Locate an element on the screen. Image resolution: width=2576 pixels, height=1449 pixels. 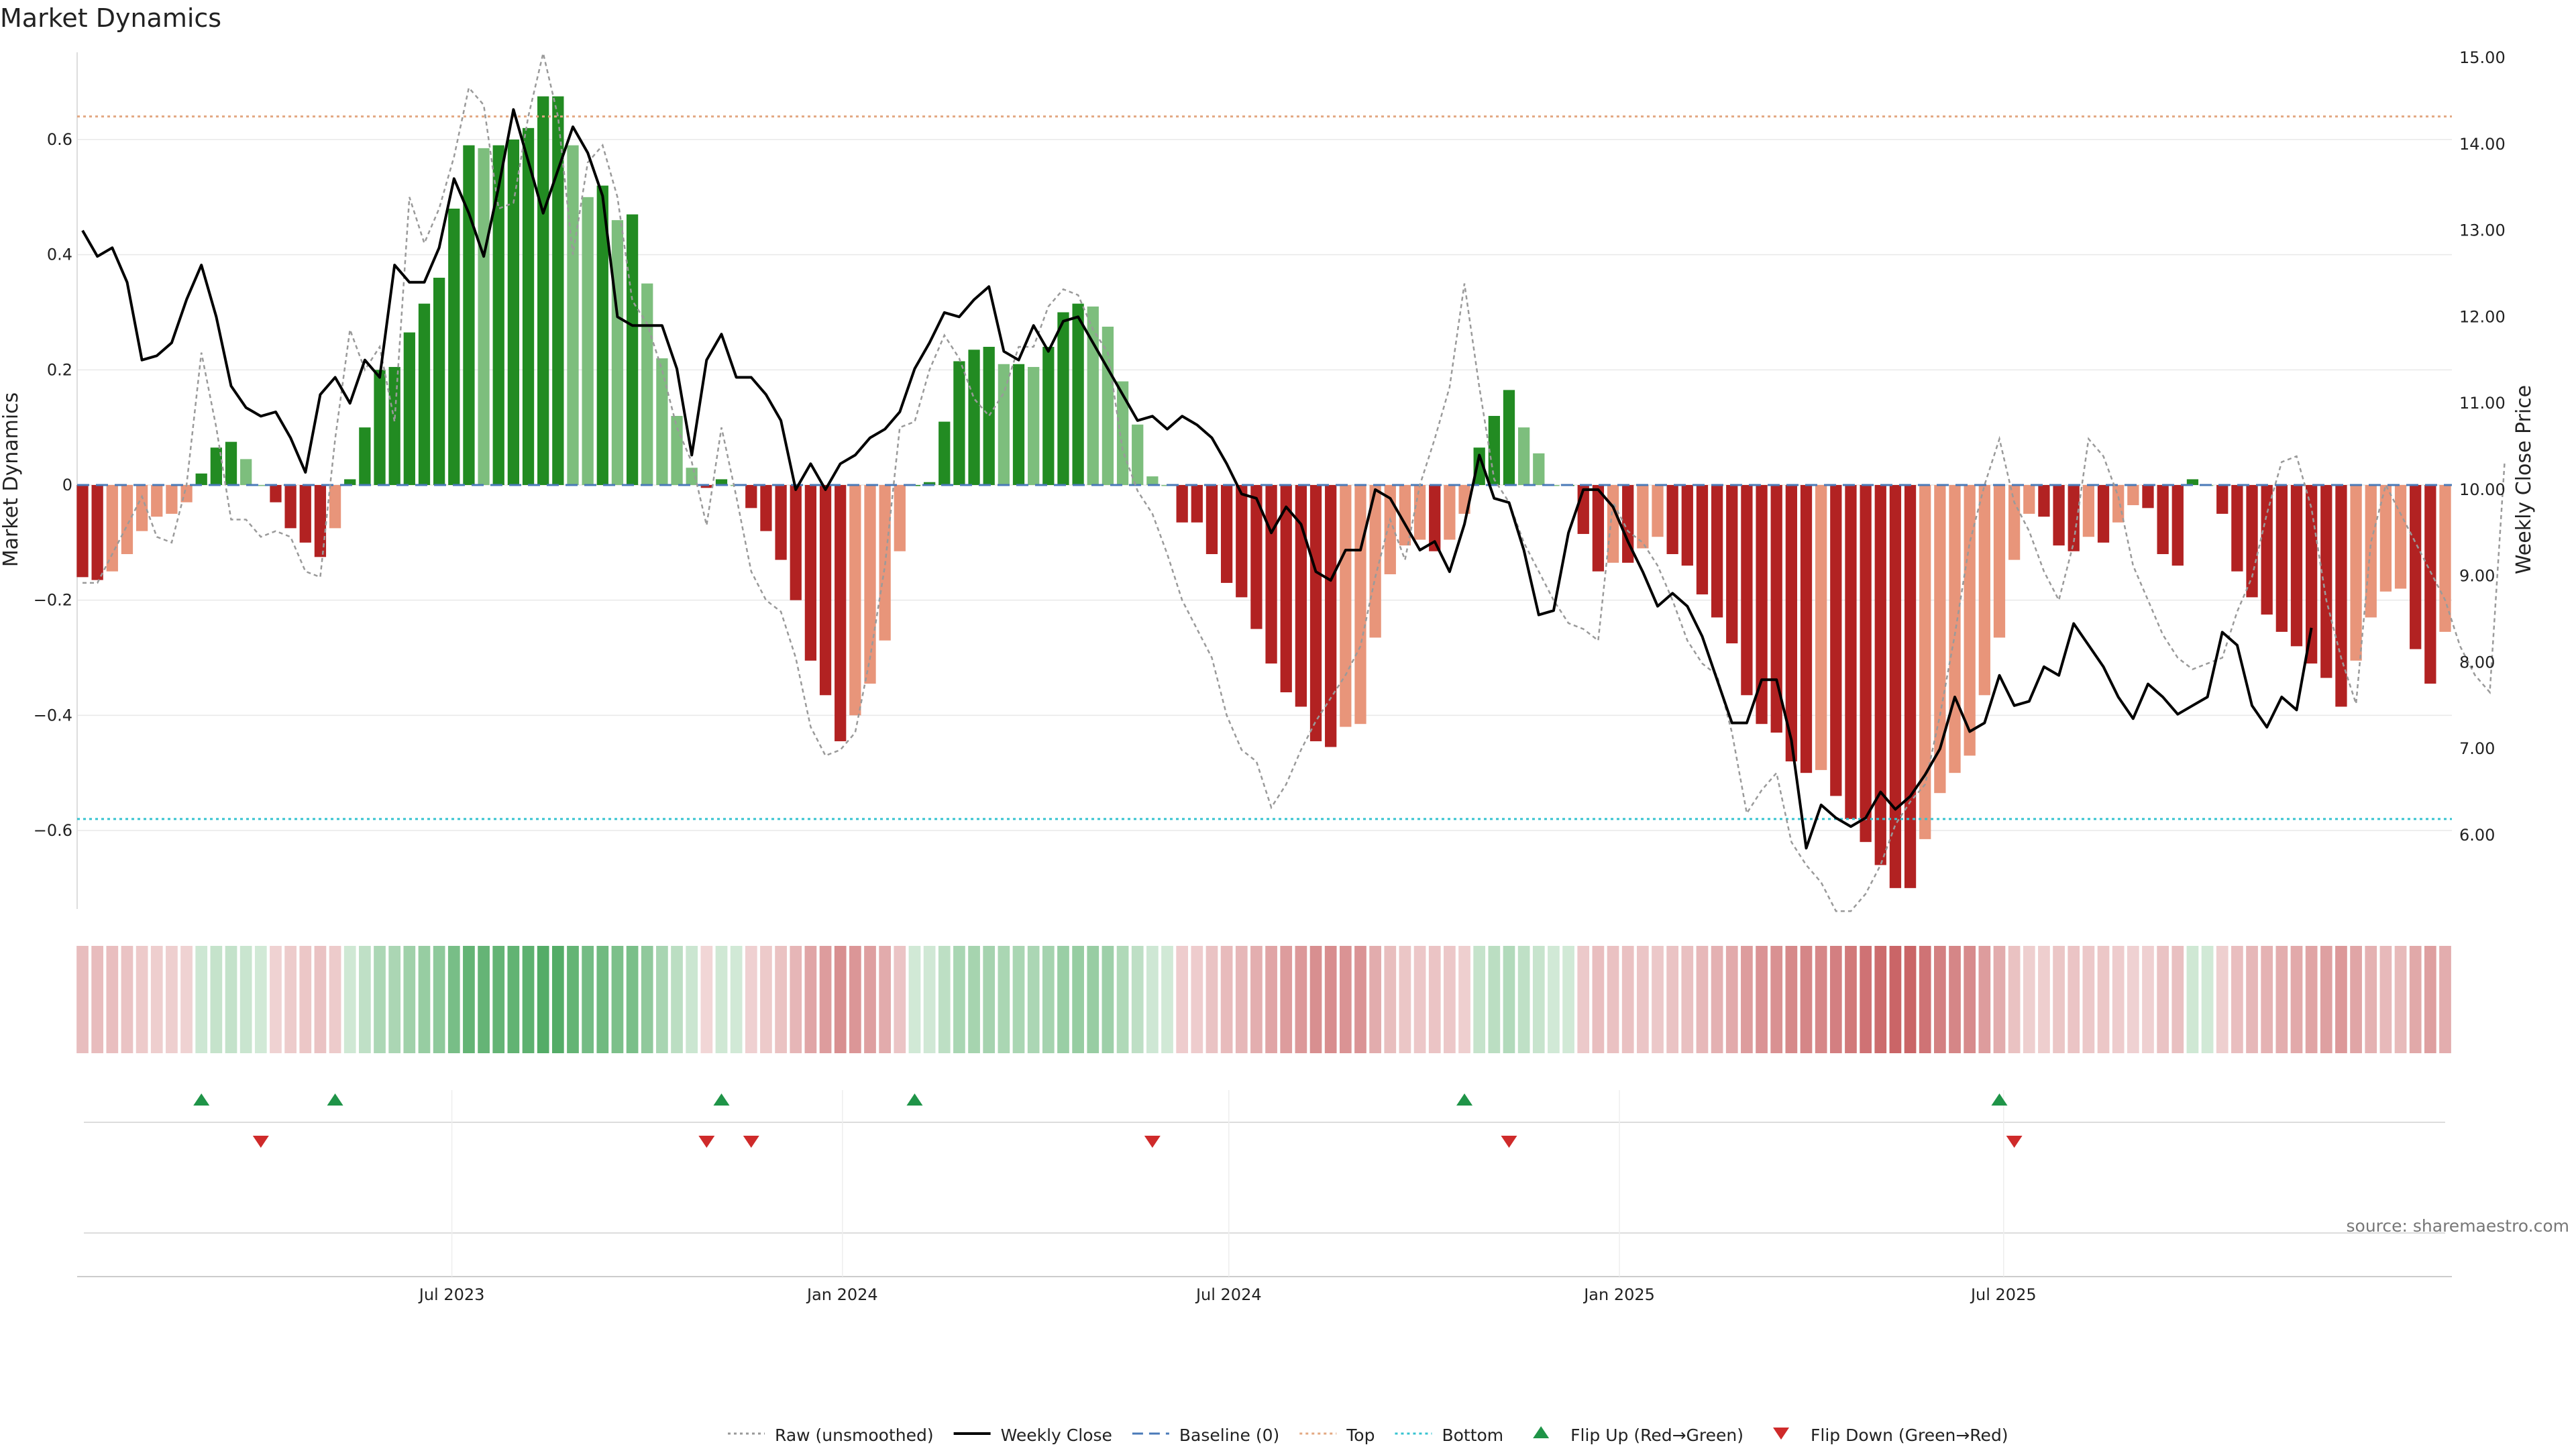
y2-tick-label: 11.00 is located at coordinates (2482, 403).